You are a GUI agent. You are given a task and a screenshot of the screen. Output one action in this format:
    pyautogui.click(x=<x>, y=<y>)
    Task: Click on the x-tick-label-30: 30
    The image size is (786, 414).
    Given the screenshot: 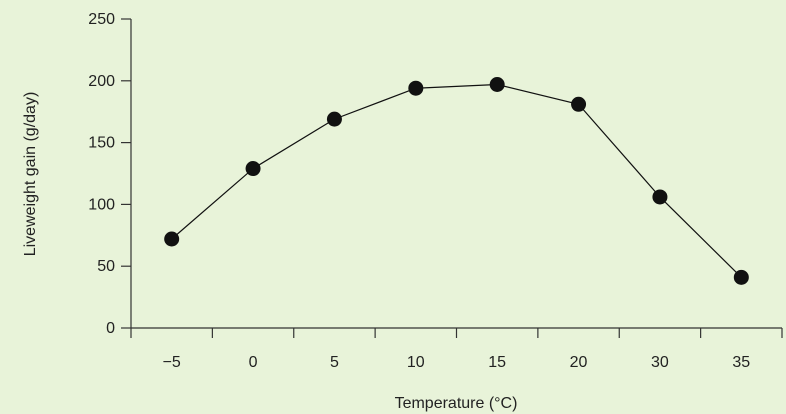 What is the action you would take?
    pyautogui.click(x=660, y=362)
    